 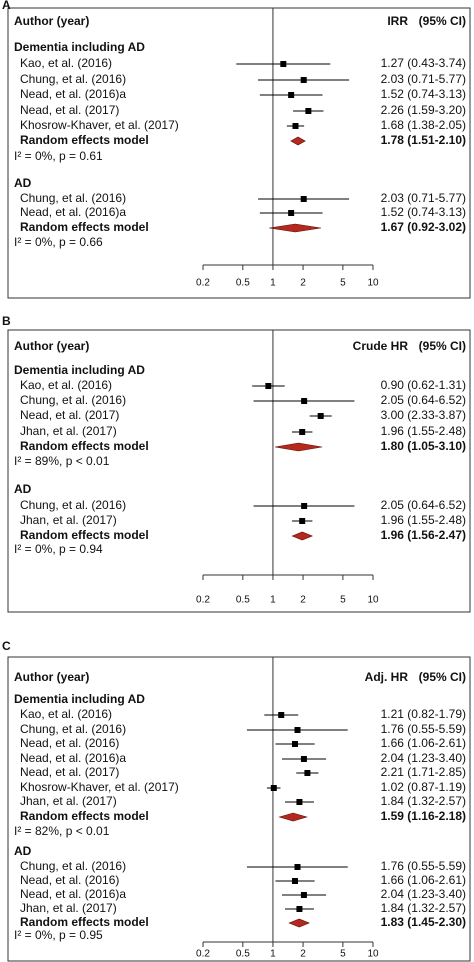 I want to click on value-label: 2.21 (1.71-2.85), so click(x=423, y=772).